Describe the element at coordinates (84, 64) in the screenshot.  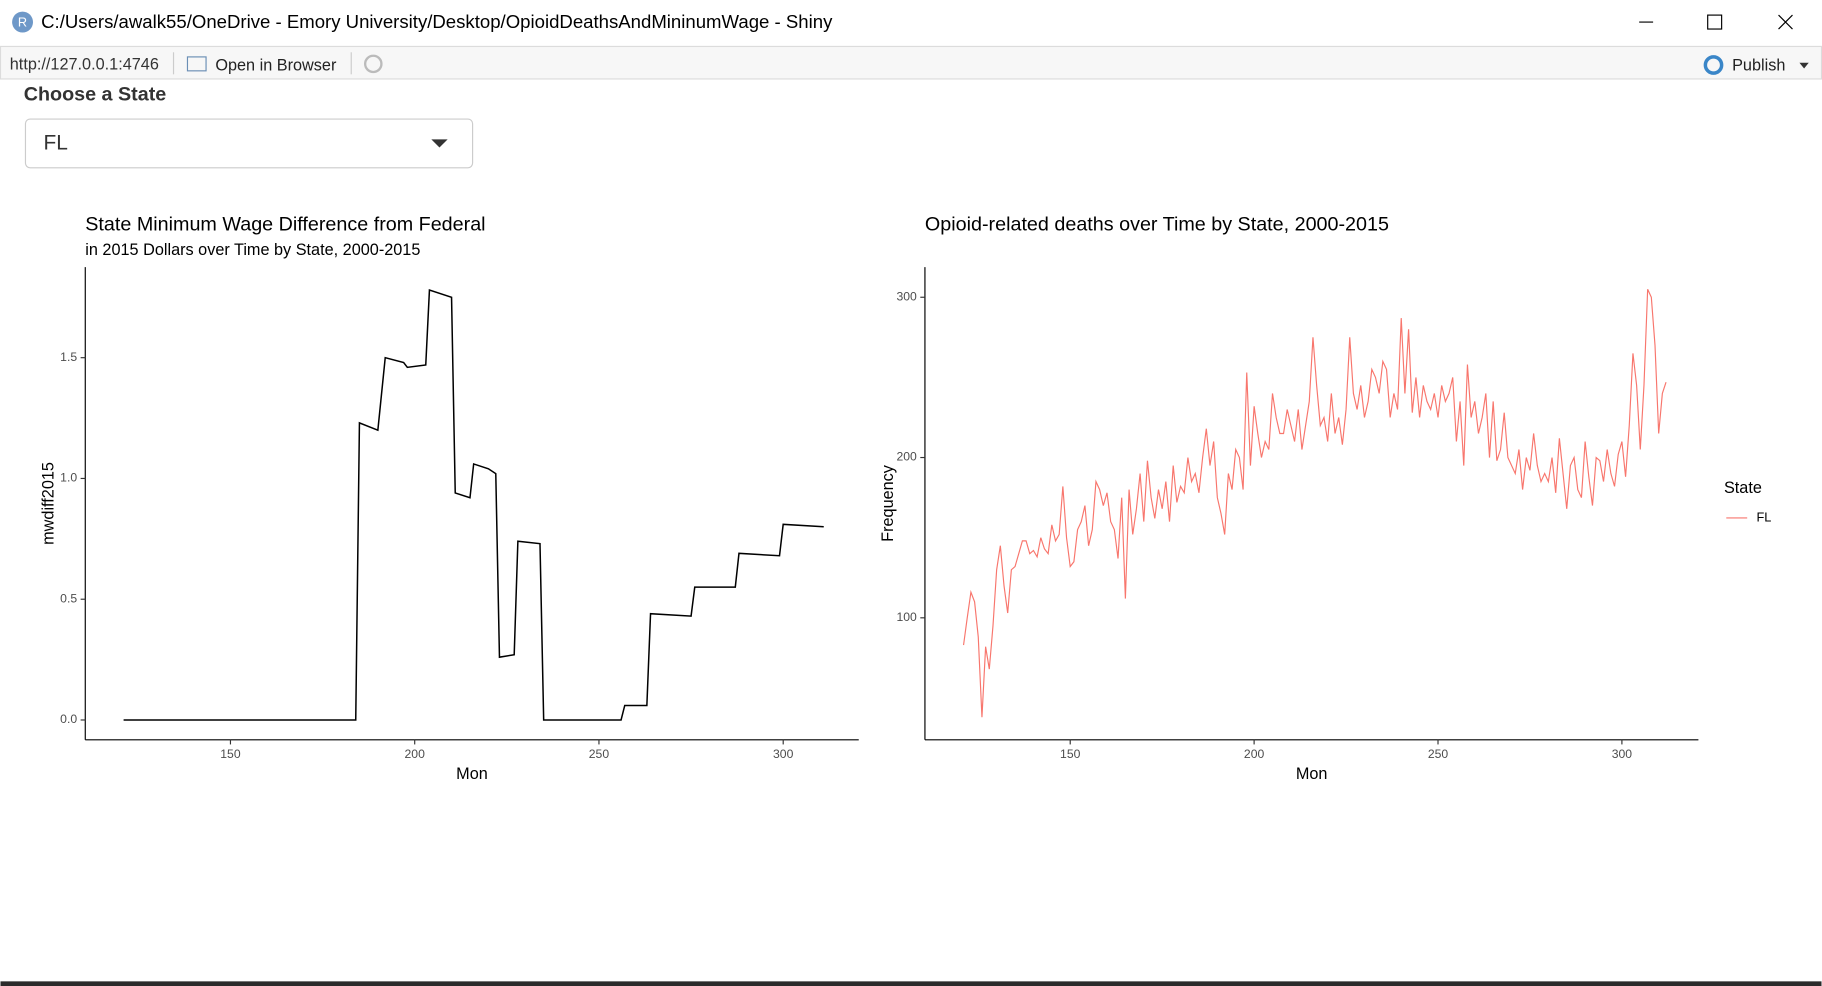
I see `url: http://127.0.0.1:4746` at that location.